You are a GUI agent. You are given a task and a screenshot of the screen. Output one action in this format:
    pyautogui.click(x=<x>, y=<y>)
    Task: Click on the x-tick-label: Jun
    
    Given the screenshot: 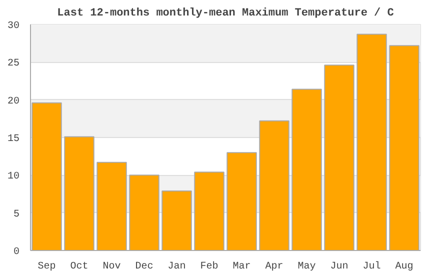 What is the action you would take?
    pyautogui.click(x=339, y=267)
    